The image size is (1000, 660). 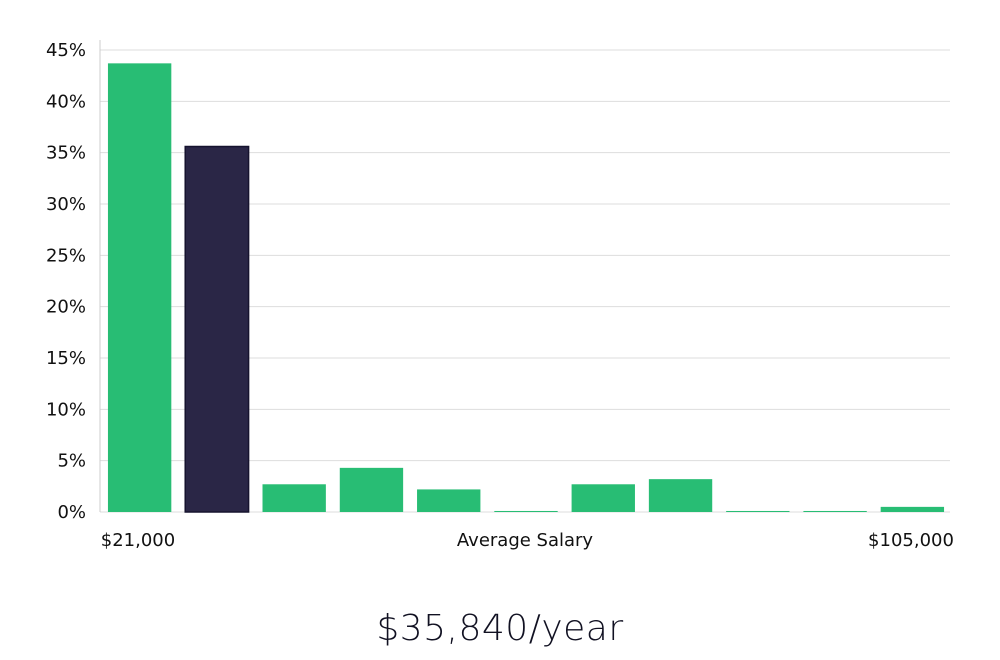 I want to click on x-min-label: $21,000, so click(x=138, y=540).